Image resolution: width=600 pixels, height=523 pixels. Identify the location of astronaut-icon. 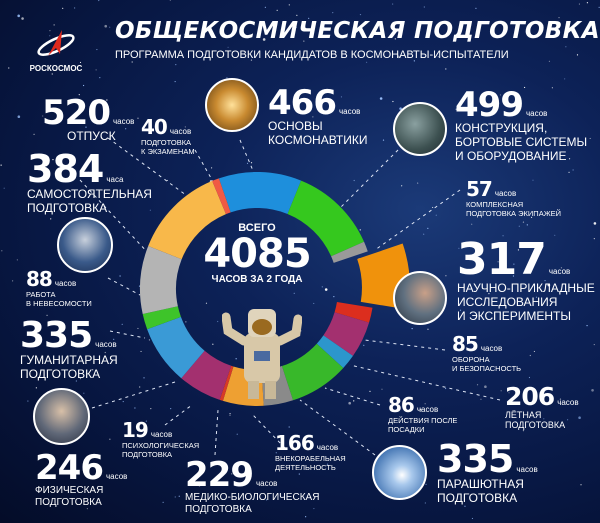
(262, 354).